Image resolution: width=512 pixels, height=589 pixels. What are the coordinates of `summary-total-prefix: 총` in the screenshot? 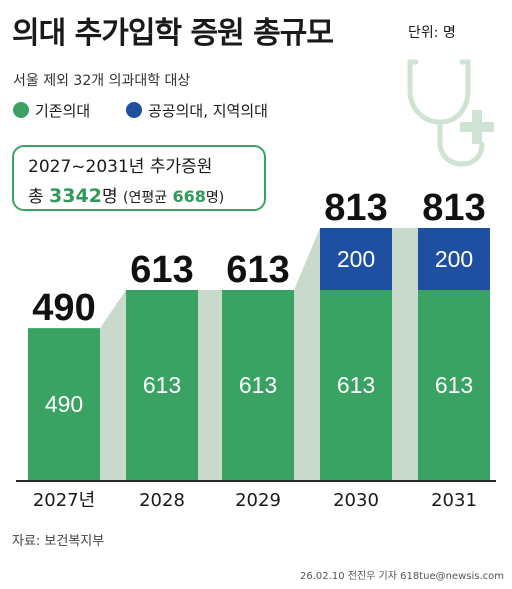 It's located at (36, 197).